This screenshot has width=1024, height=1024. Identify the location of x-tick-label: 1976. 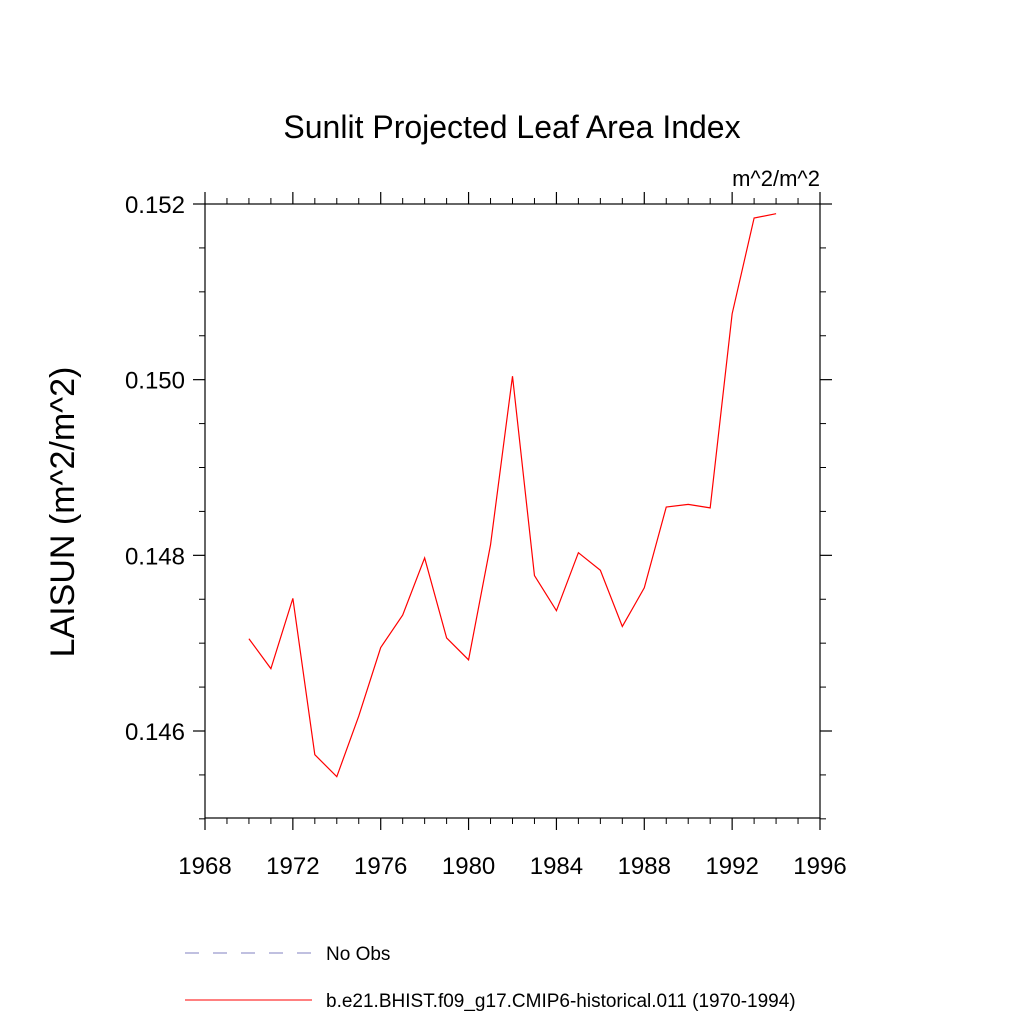
(380, 866).